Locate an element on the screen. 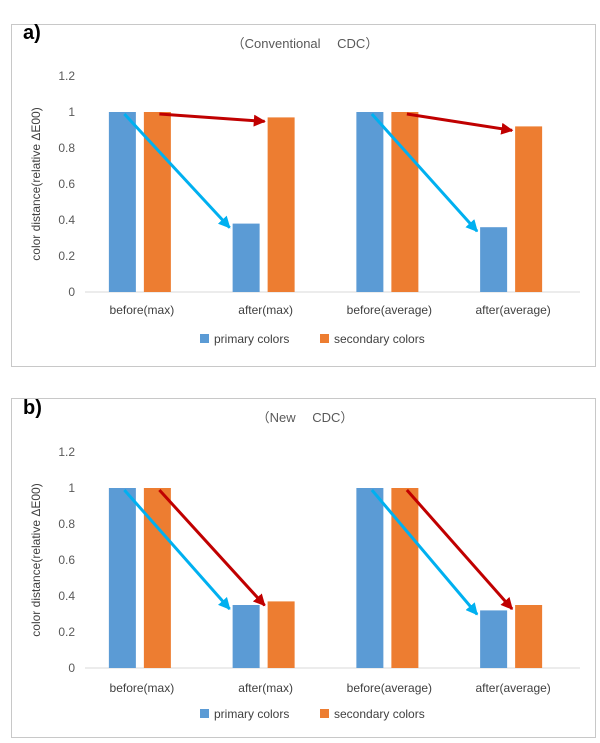  panel-label-b: b) is located at coordinates (32, 408).